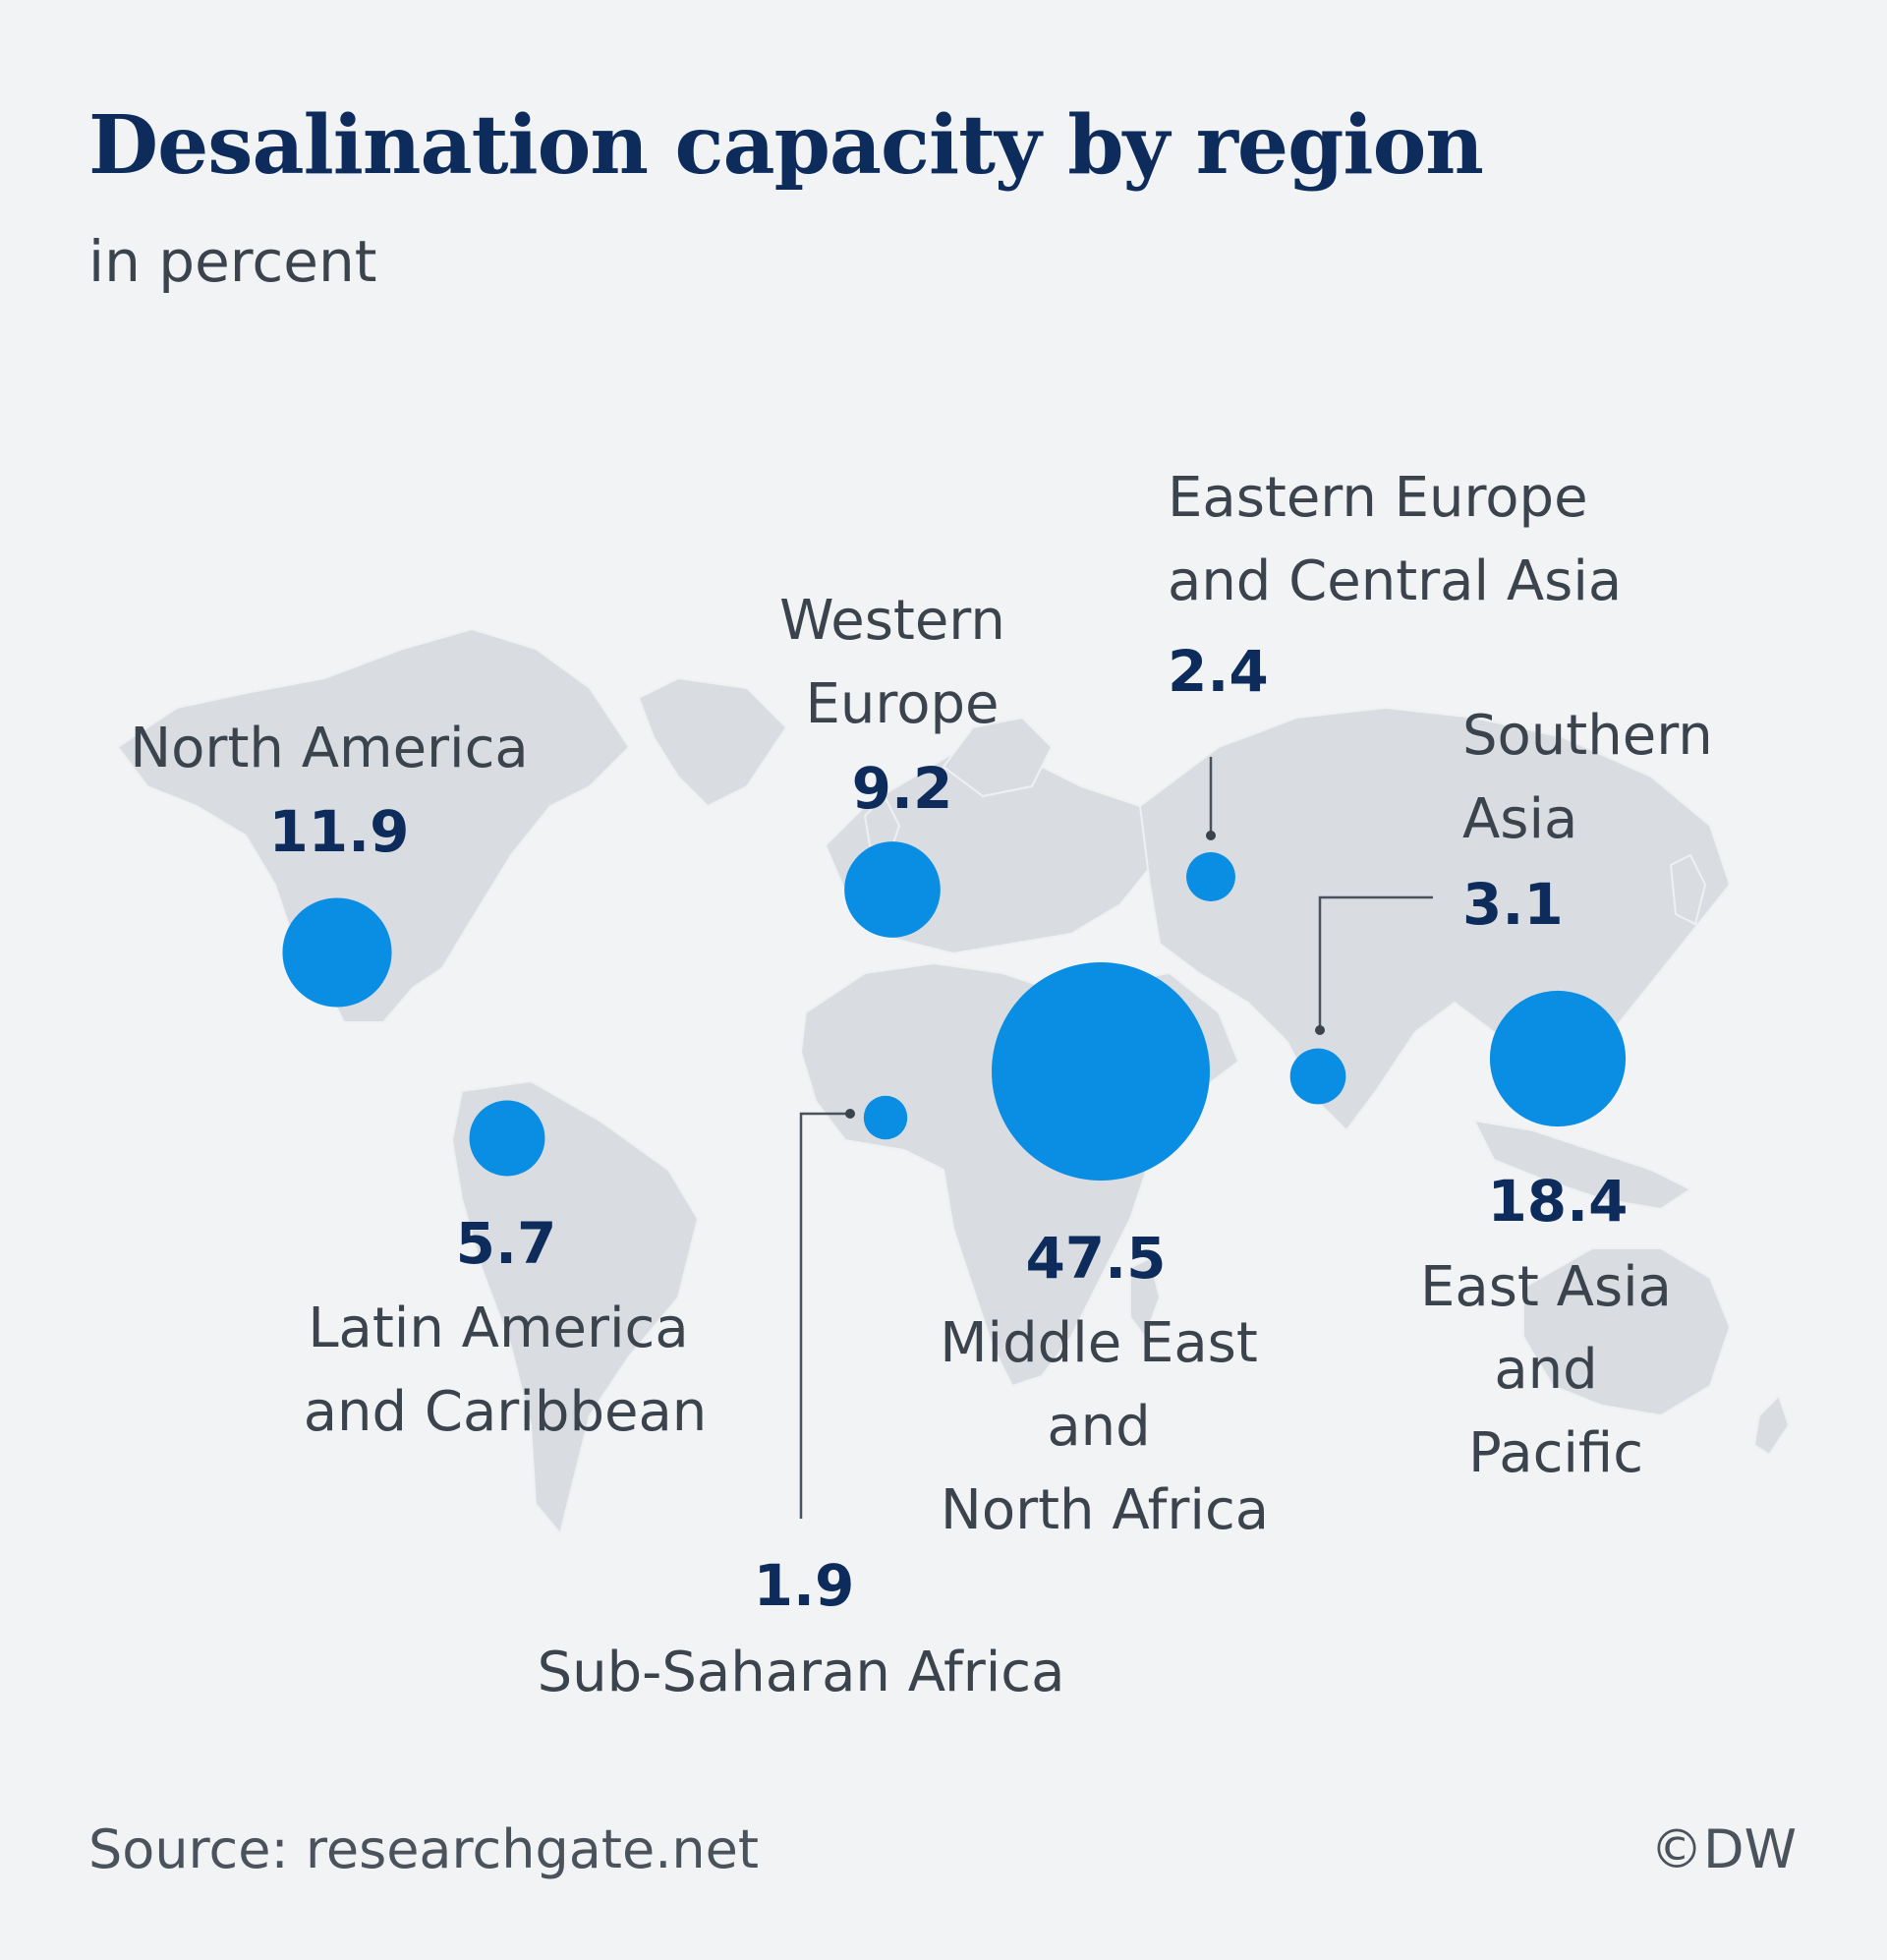 Image resolution: width=1887 pixels, height=1960 pixels. Describe the element at coordinates (506, 1412) in the screenshot. I see `label-latin-america-caribbean-line-2: and Caribbean` at that location.